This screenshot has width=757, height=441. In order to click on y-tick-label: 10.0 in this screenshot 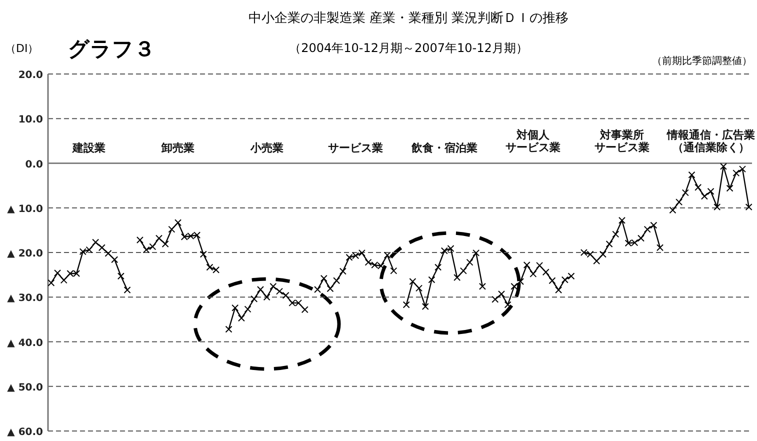, I will do `click(31, 120)`.